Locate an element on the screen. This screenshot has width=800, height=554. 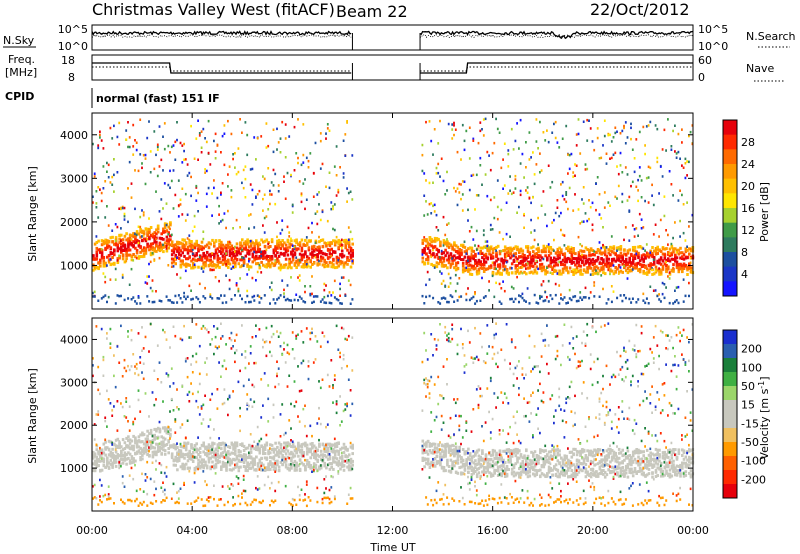
date-label: 22/Oct/2012 is located at coordinates (640, 9).